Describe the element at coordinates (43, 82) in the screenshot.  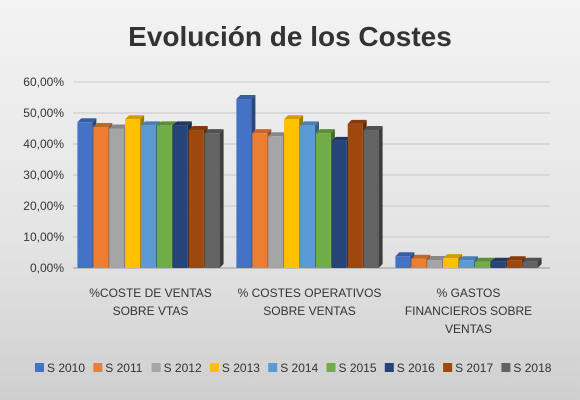
I see `y-tick-label: 60,00%` at that location.